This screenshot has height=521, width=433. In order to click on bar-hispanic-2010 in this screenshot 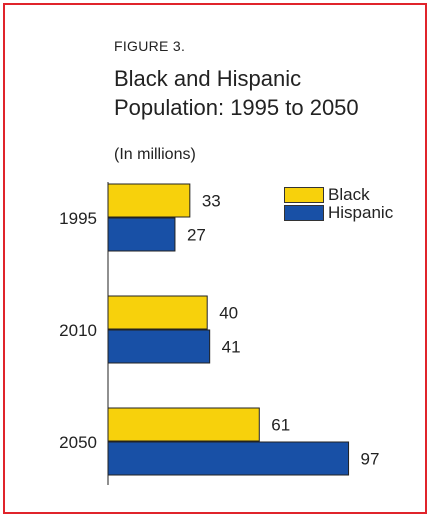, I will do `click(159, 346)`.